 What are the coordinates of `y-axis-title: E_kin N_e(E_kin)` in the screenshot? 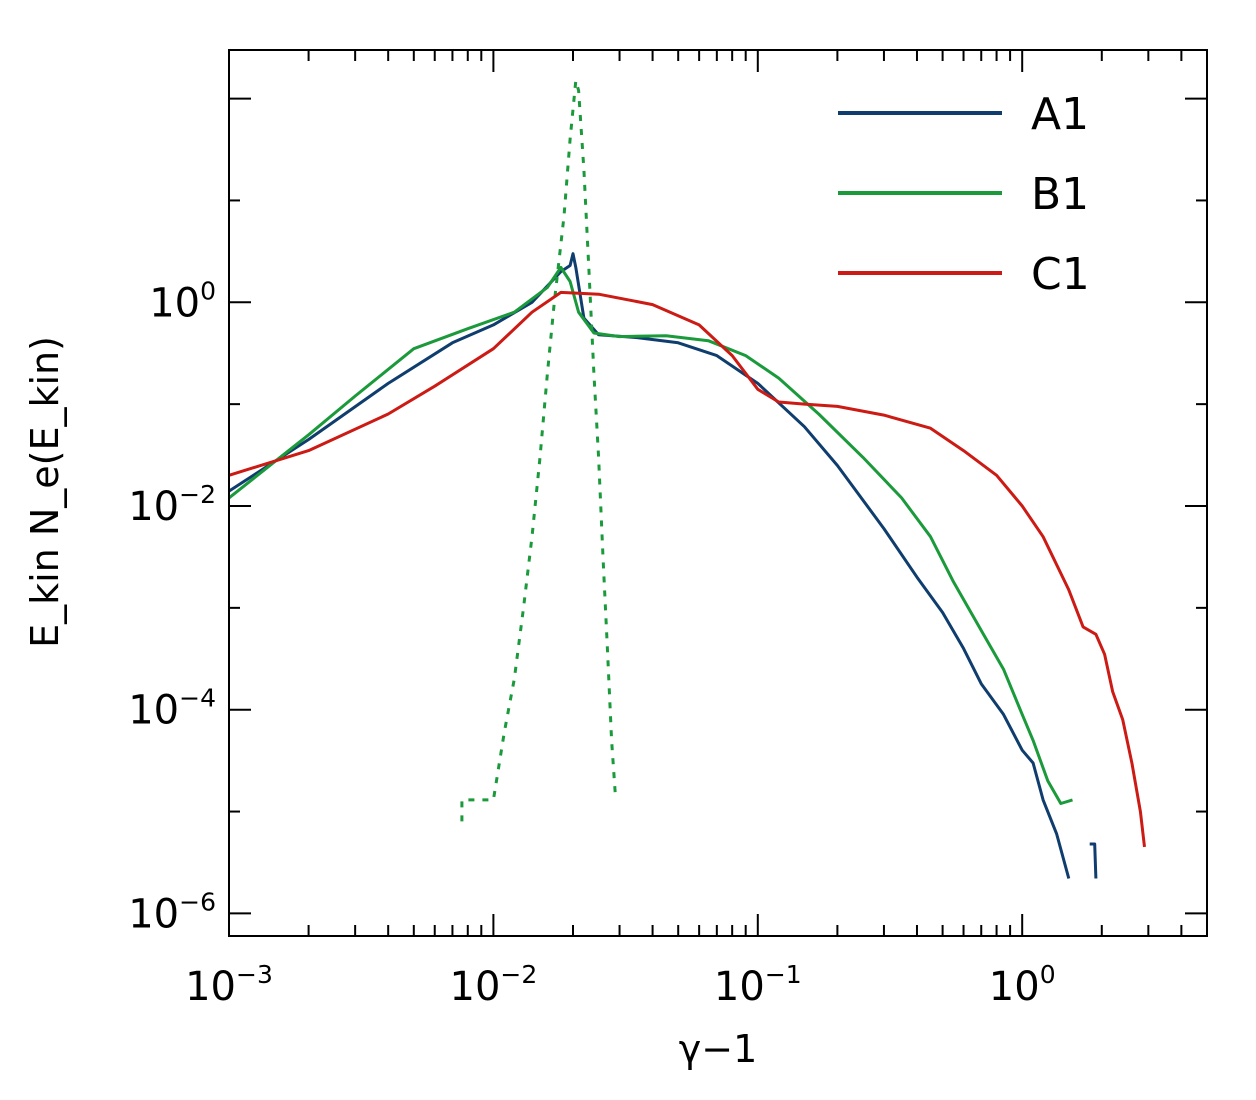 It's located at (45, 492).